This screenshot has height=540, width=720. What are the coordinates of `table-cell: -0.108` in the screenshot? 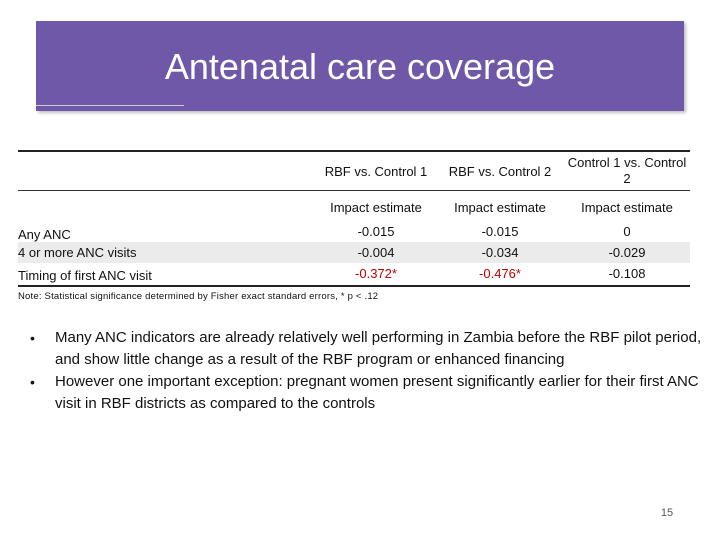 It's located at (627, 273).